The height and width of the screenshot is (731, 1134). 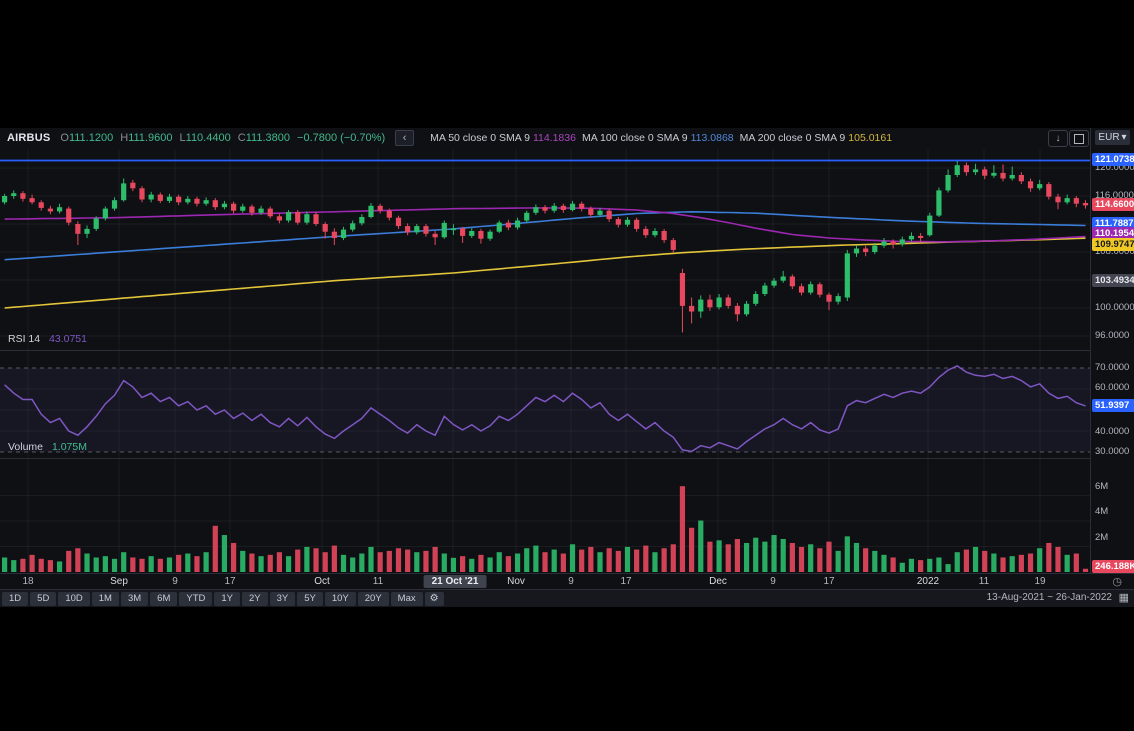 I want to click on calendar-icon: ▦, so click(x=1123, y=598).